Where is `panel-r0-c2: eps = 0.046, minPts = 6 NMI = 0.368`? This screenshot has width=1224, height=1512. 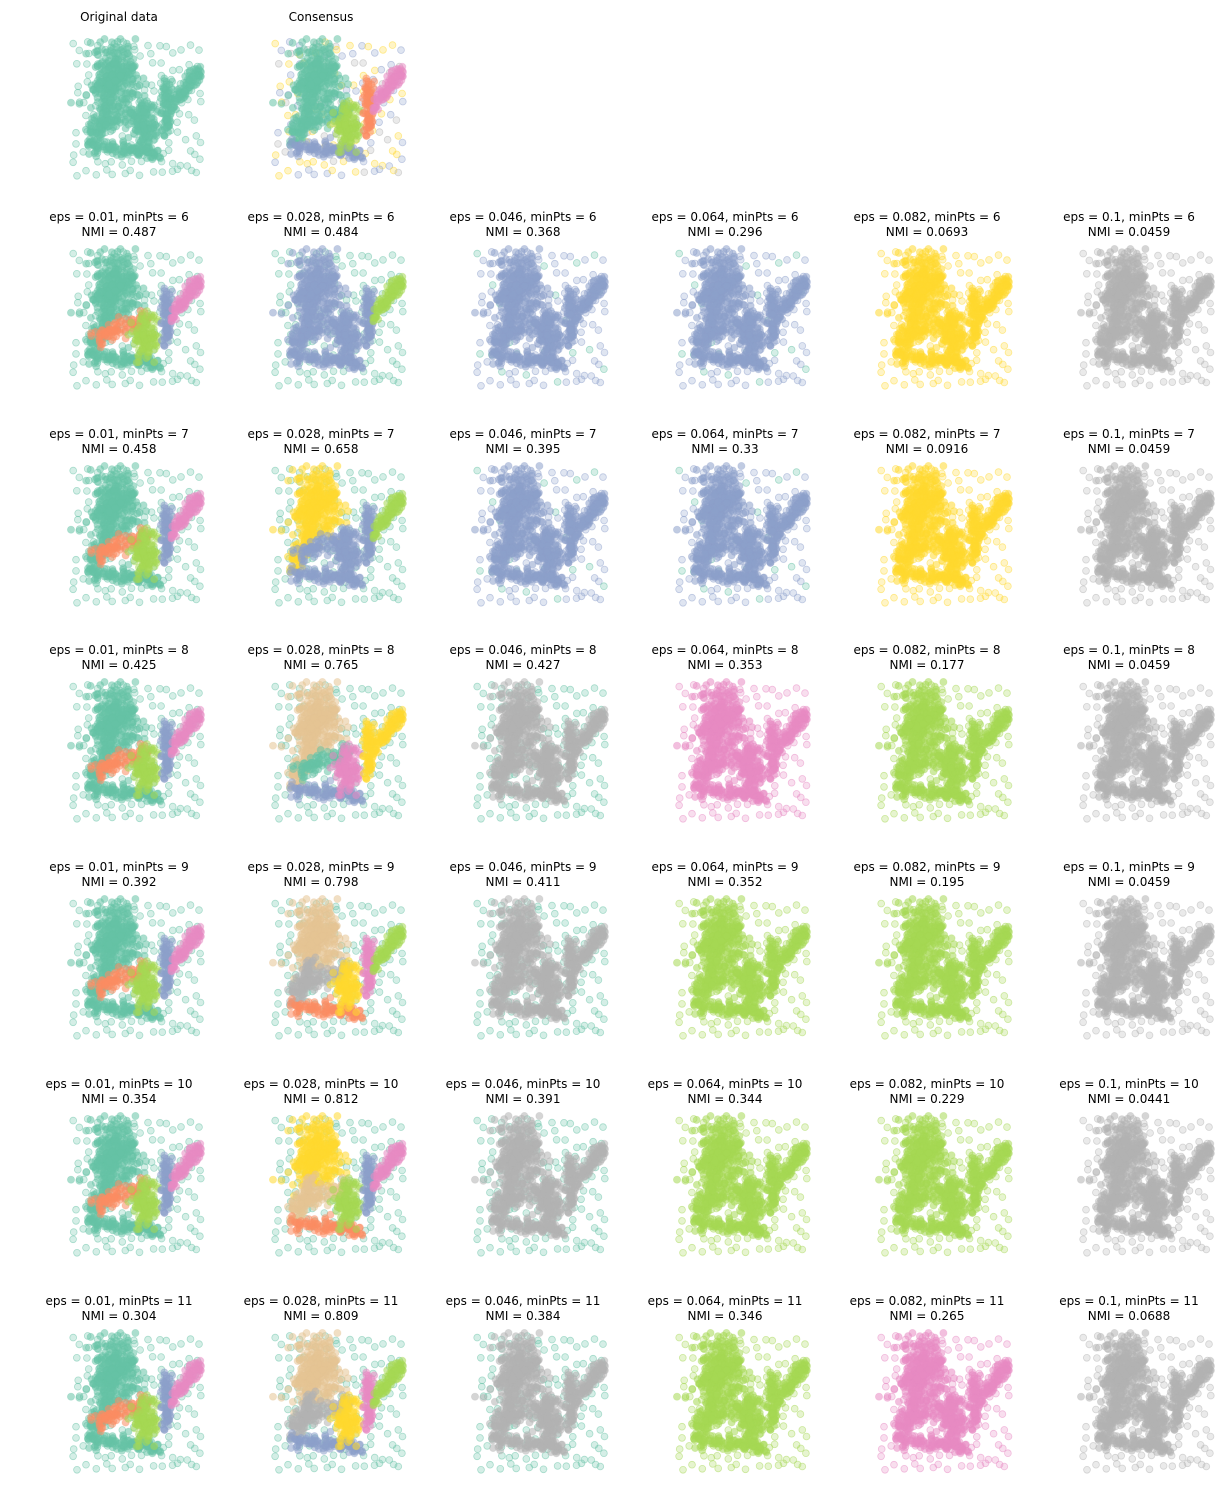 panel-r0-c2: eps = 0.046, minPts = 6 NMI = 0.368 is located at coordinates (523, 315).